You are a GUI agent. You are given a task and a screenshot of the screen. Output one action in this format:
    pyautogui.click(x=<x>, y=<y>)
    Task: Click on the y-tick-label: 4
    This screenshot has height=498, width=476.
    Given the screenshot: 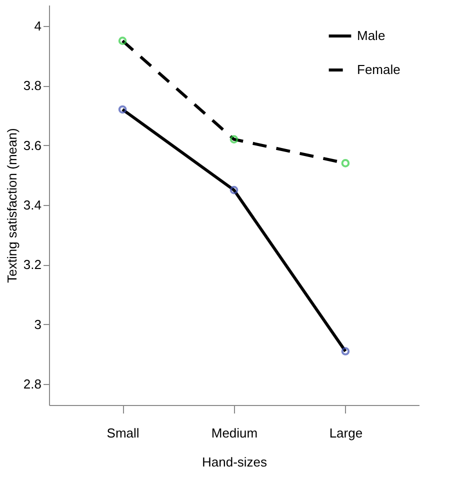 What is the action you would take?
    pyautogui.click(x=38, y=26)
    